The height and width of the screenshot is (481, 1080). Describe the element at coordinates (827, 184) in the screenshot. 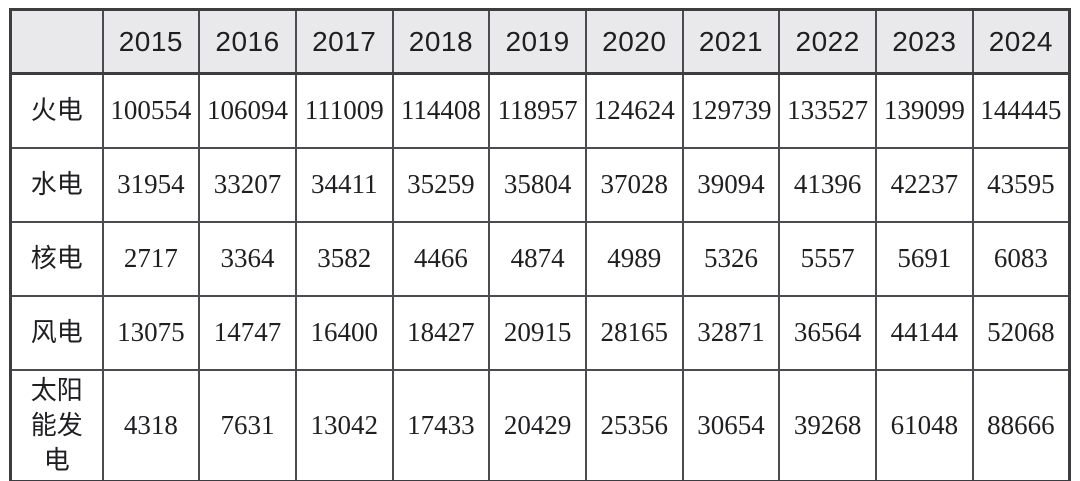

I see `value-cell: 41396` at that location.